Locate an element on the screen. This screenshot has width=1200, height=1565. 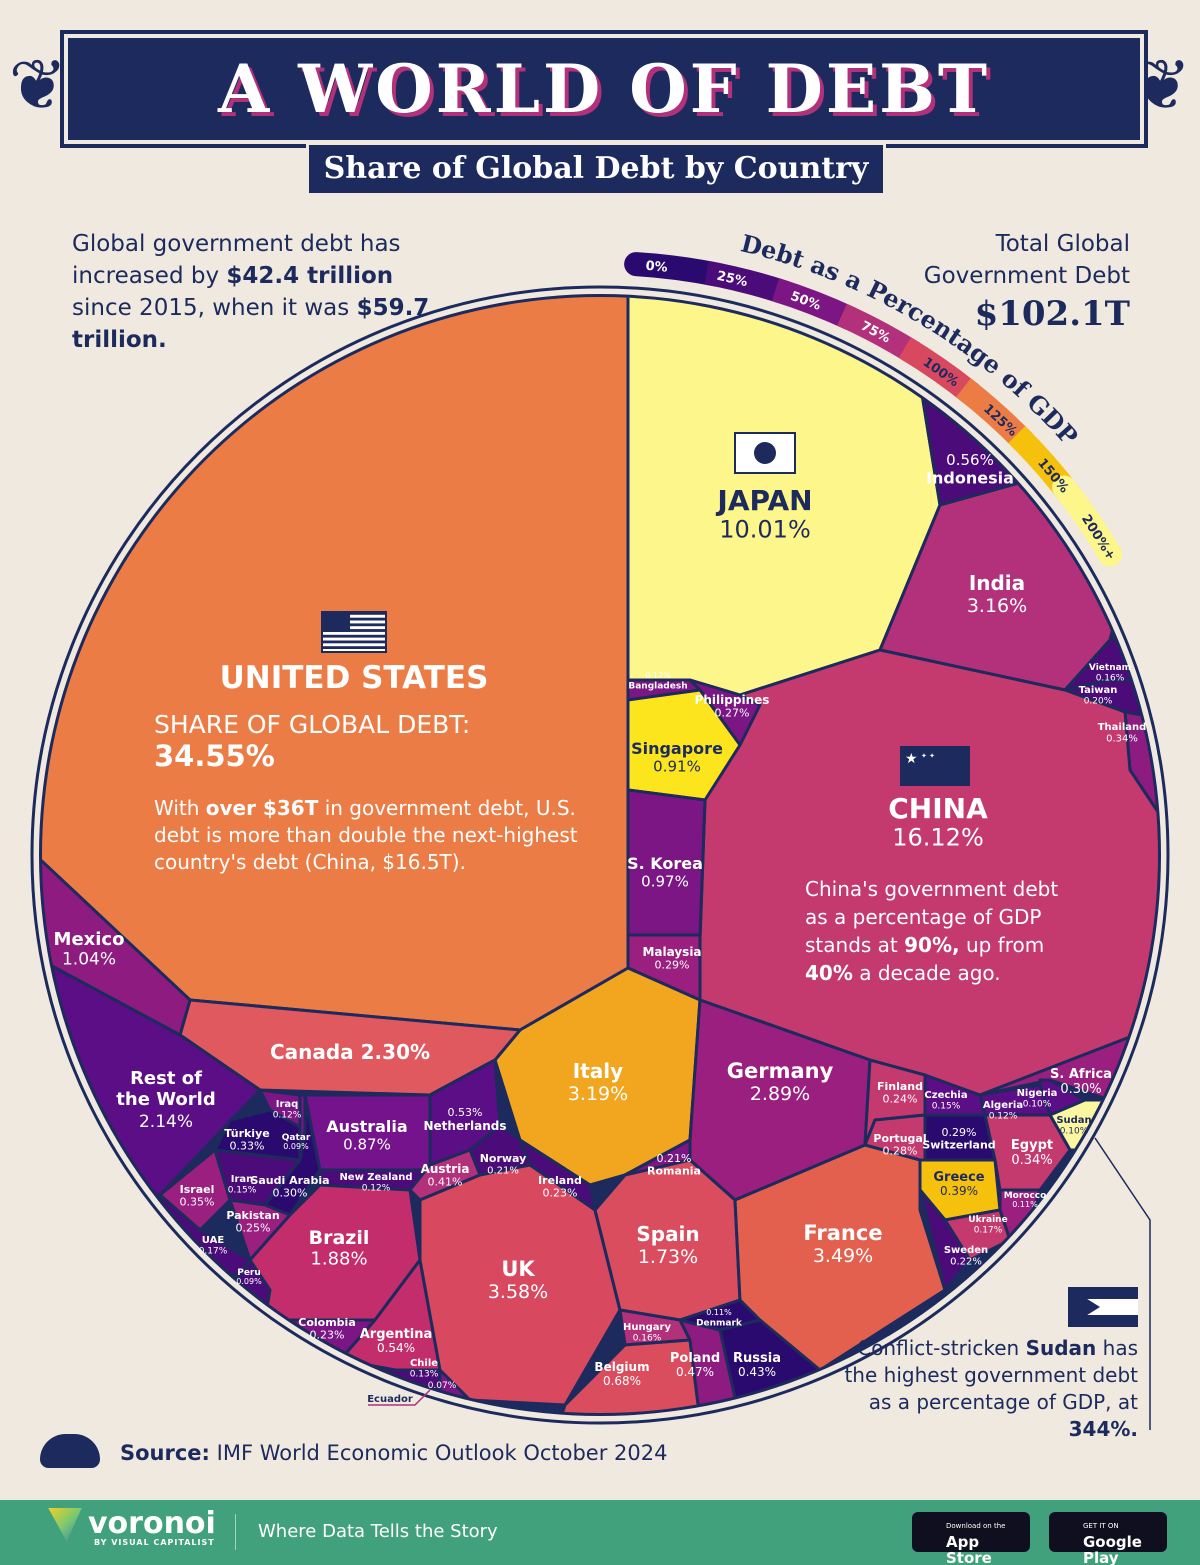
svg-text: 0.21% is located at coordinates (674, 1158).